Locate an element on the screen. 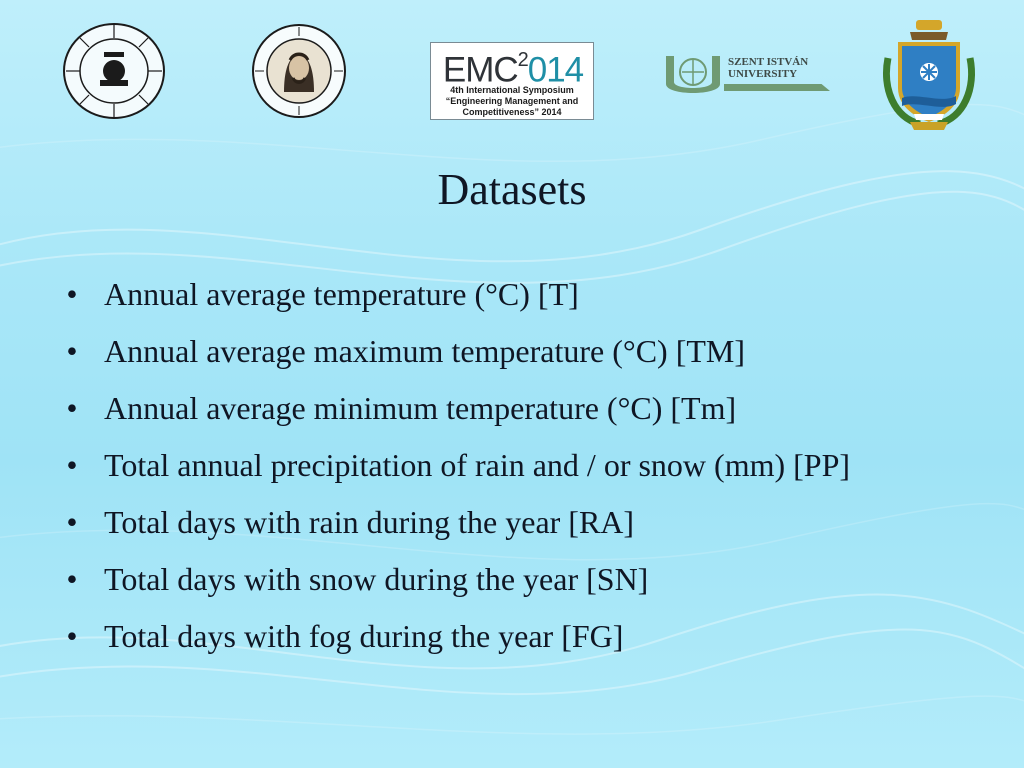 The width and height of the screenshot is (1024, 768). szent-istvan-logo: SZENT ISTVÁN UNIVERSITY is located at coordinates (748, 74).